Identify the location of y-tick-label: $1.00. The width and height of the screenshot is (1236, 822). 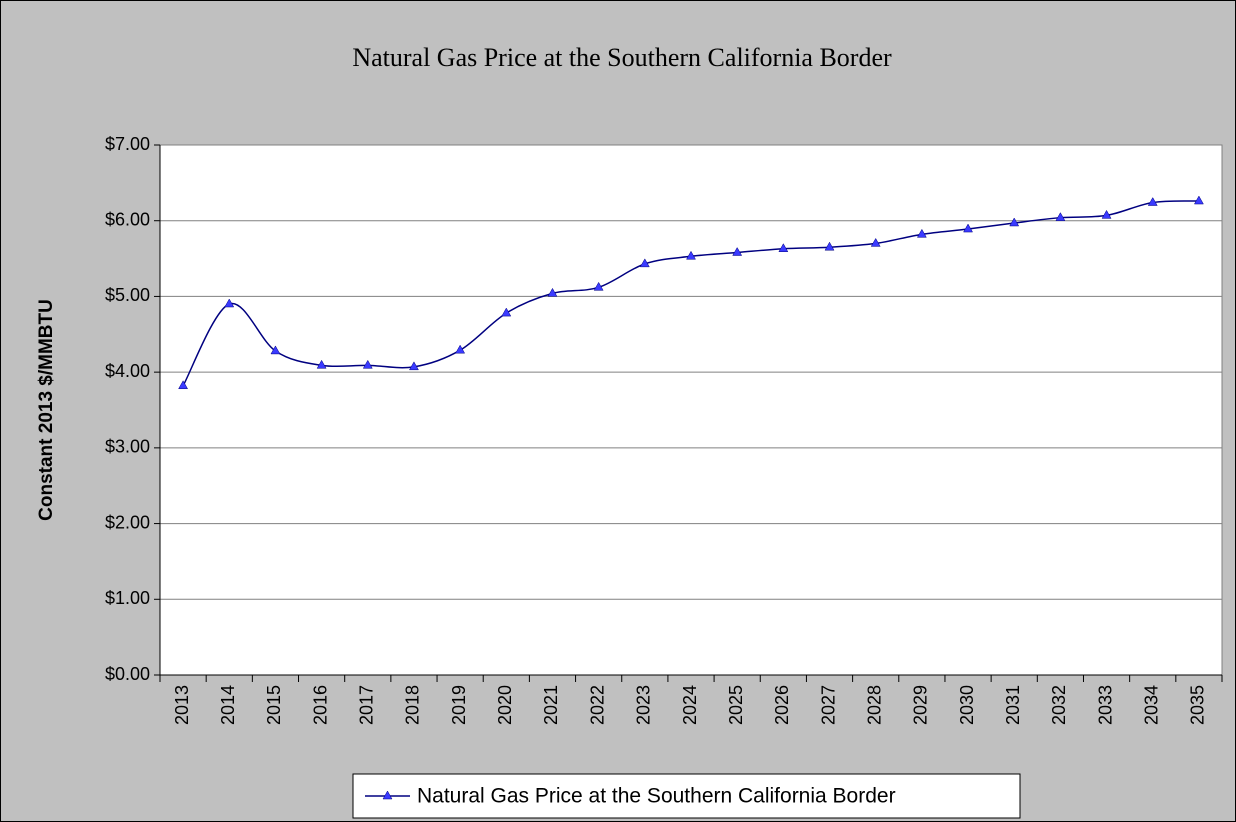
(127, 598).